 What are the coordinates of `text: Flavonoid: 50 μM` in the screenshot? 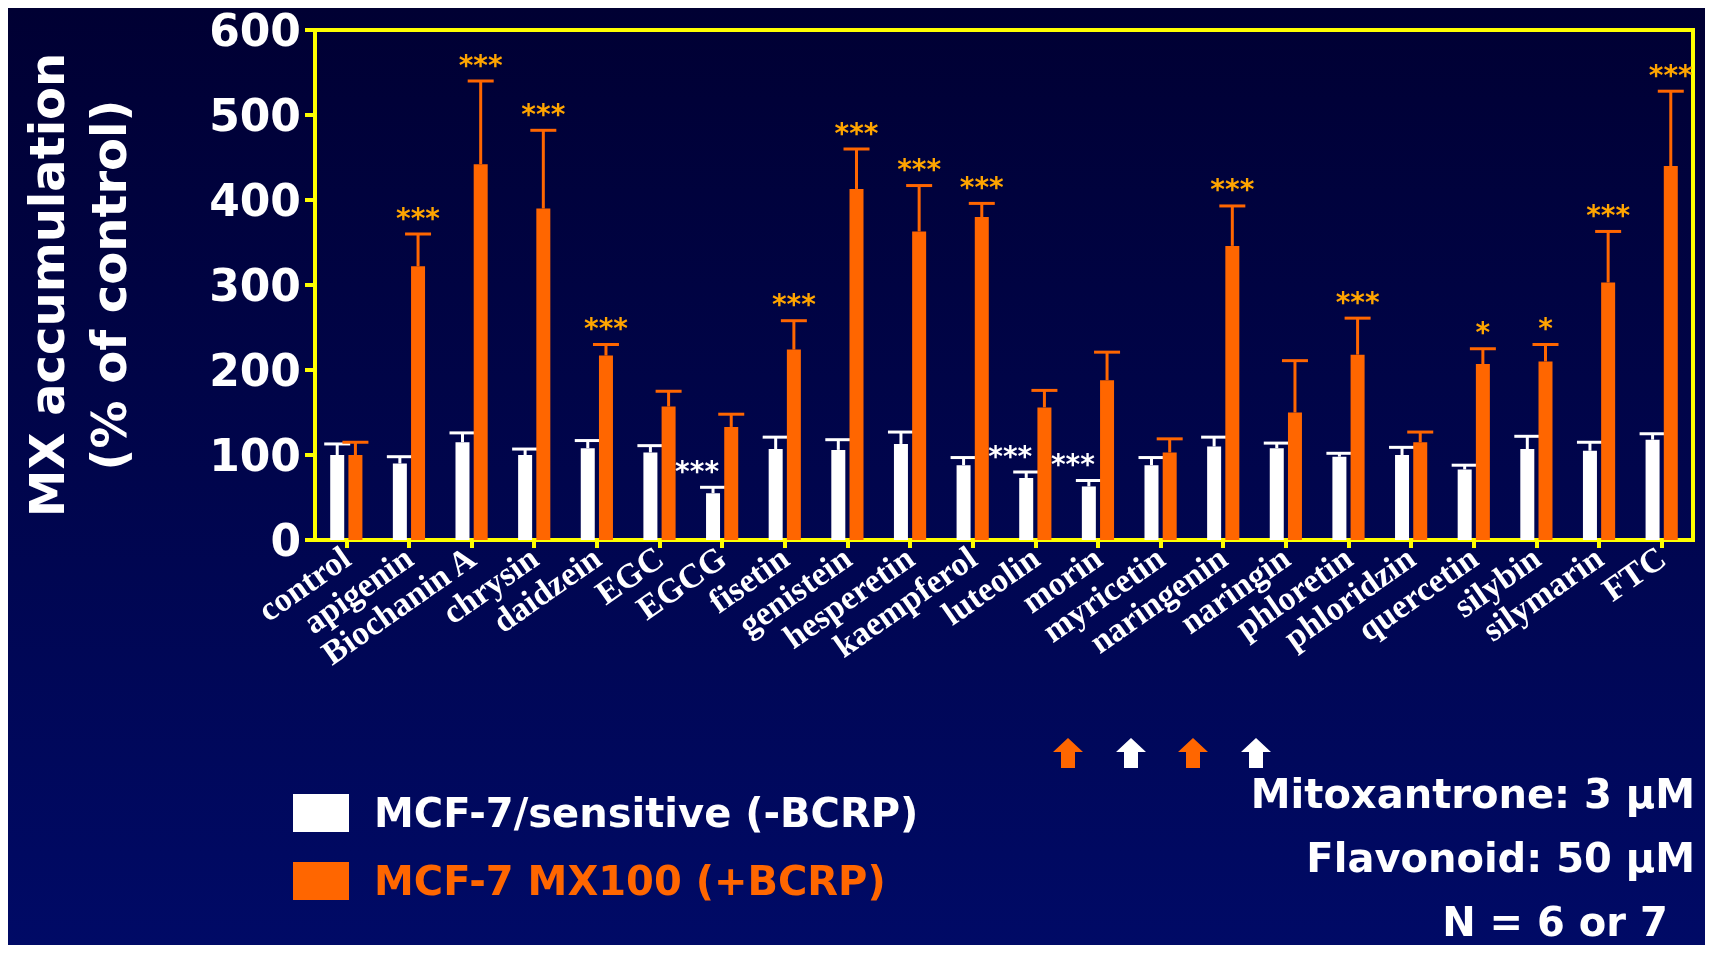 It's located at (1500, 858).